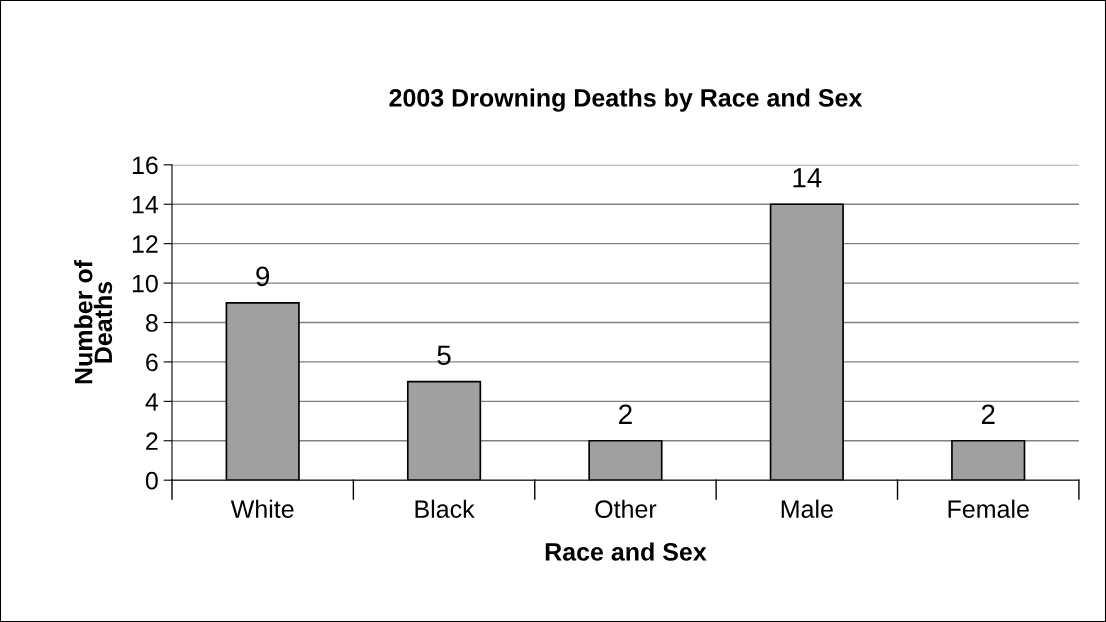 Image resolution: width=1106 pixels, height=622 pixels. Describe the element at coordinates (152, 441) in the screenshot. I see `y-tick-label: 2` at that location.